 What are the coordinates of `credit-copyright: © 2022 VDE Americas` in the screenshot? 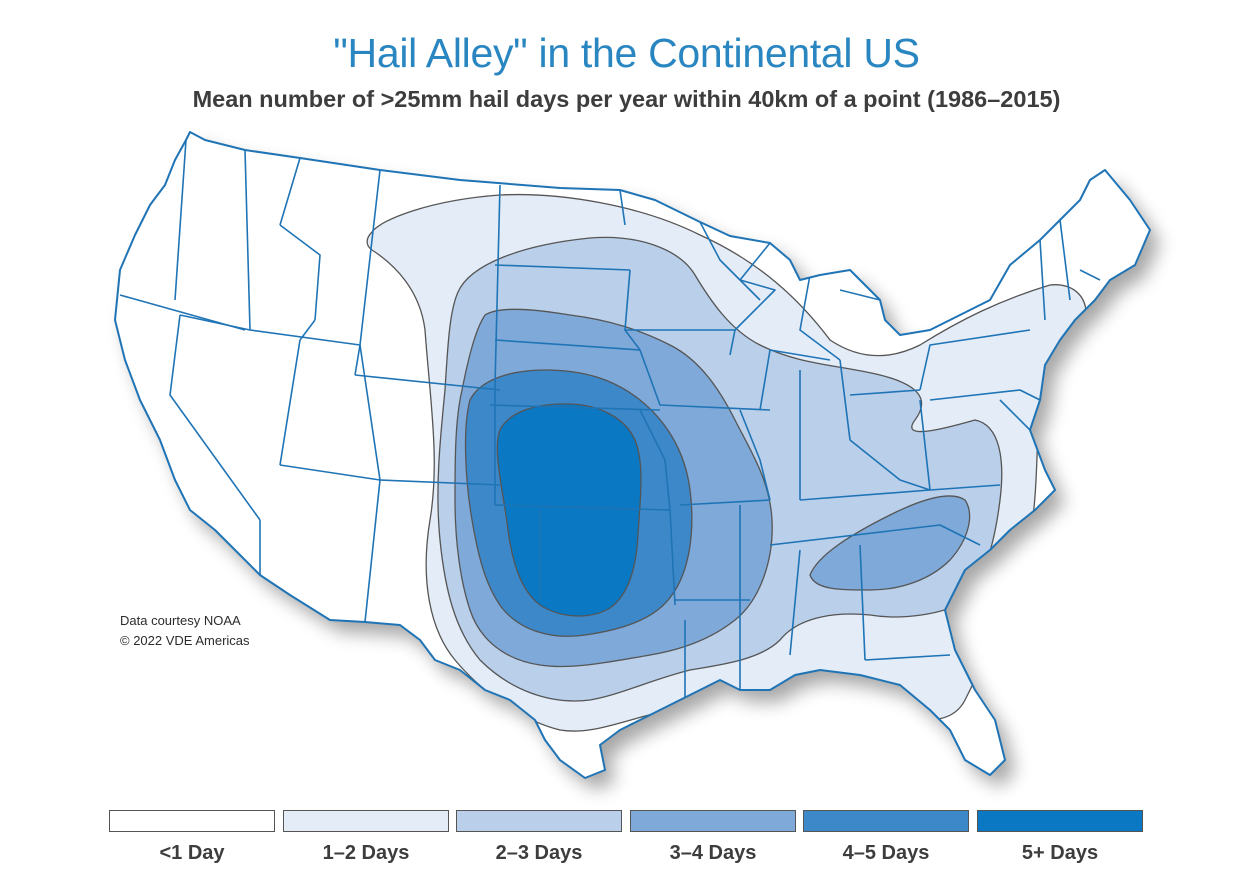 It's located at (185, 640).